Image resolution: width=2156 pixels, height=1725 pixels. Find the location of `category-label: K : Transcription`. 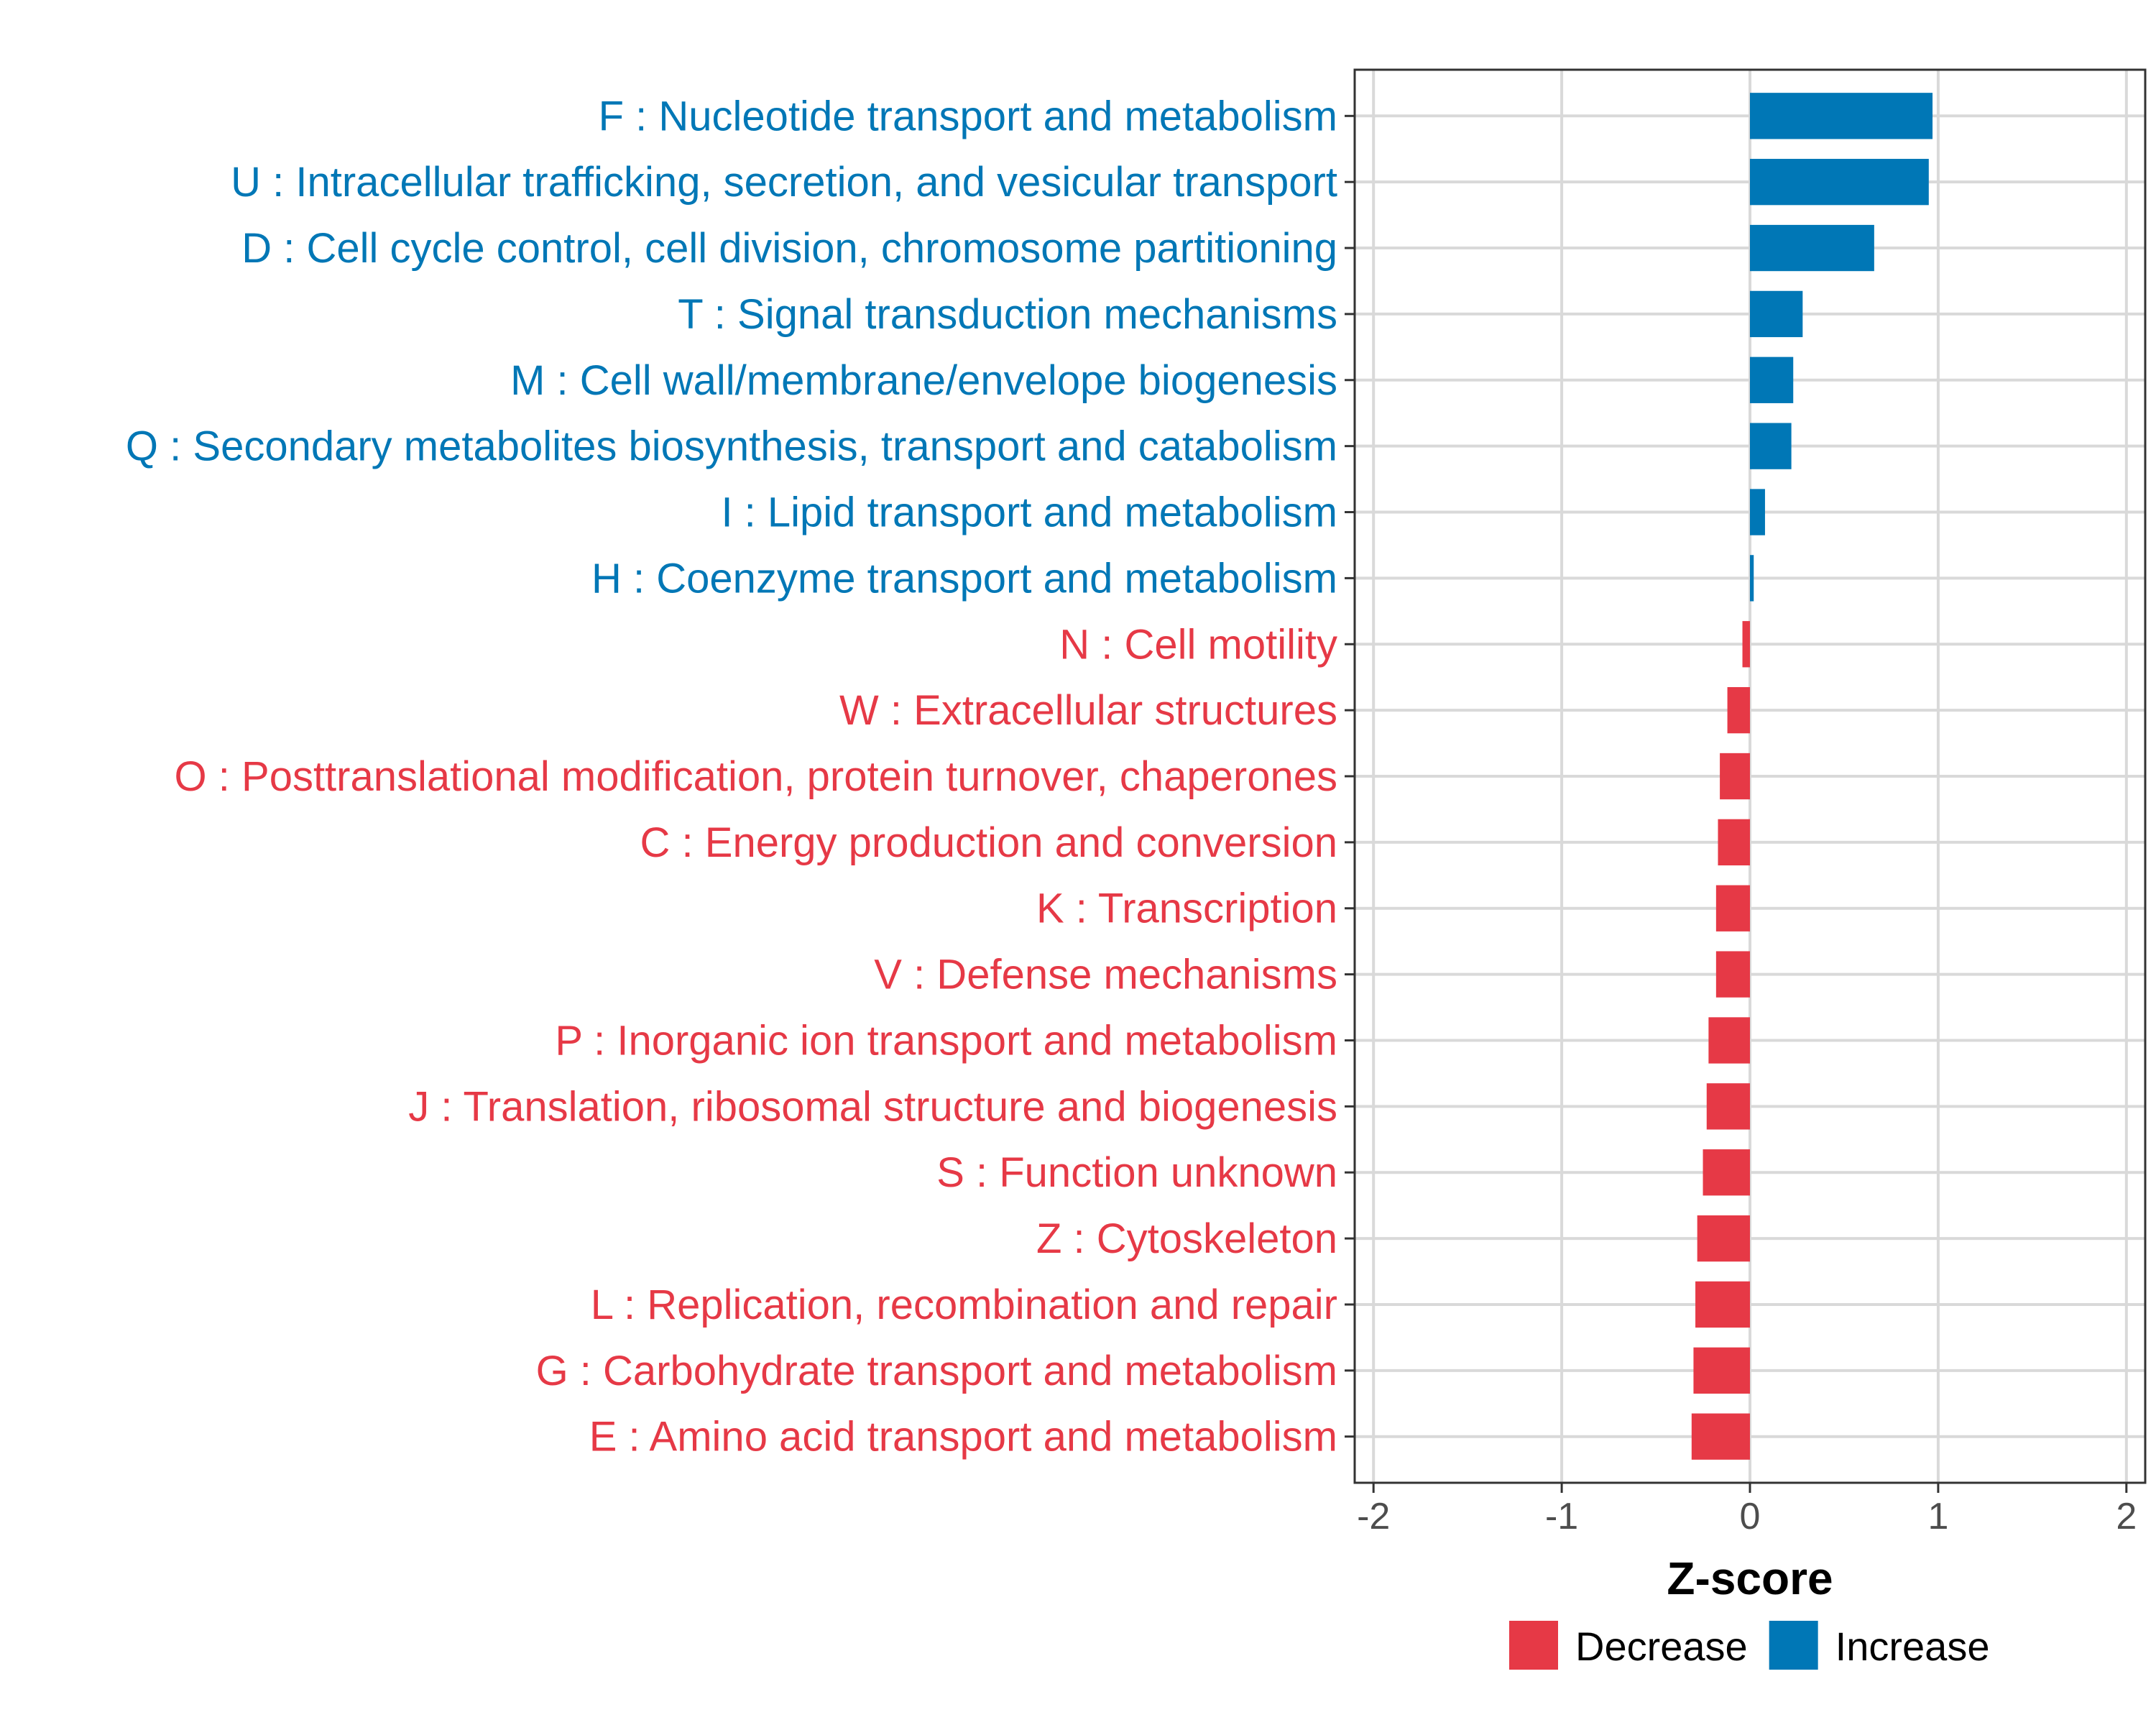

category-label: K : Transcription is located at coordinates (1186, 909).